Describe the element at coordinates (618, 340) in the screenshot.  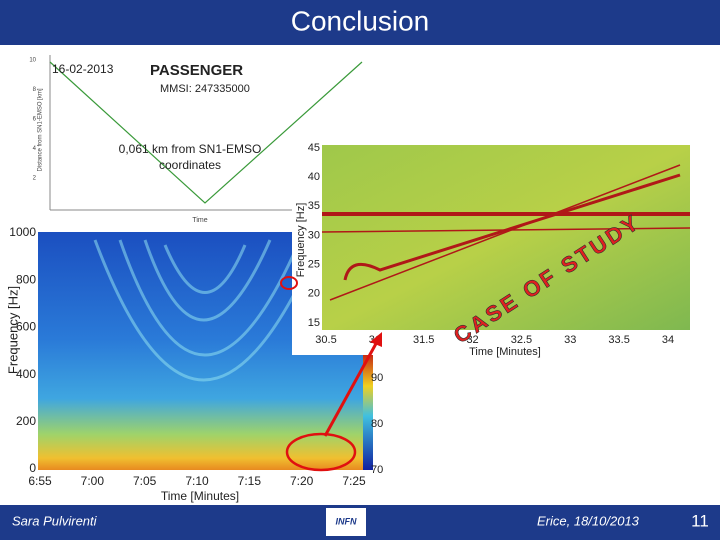
I see `x-tick-label: 33.5` at that location.